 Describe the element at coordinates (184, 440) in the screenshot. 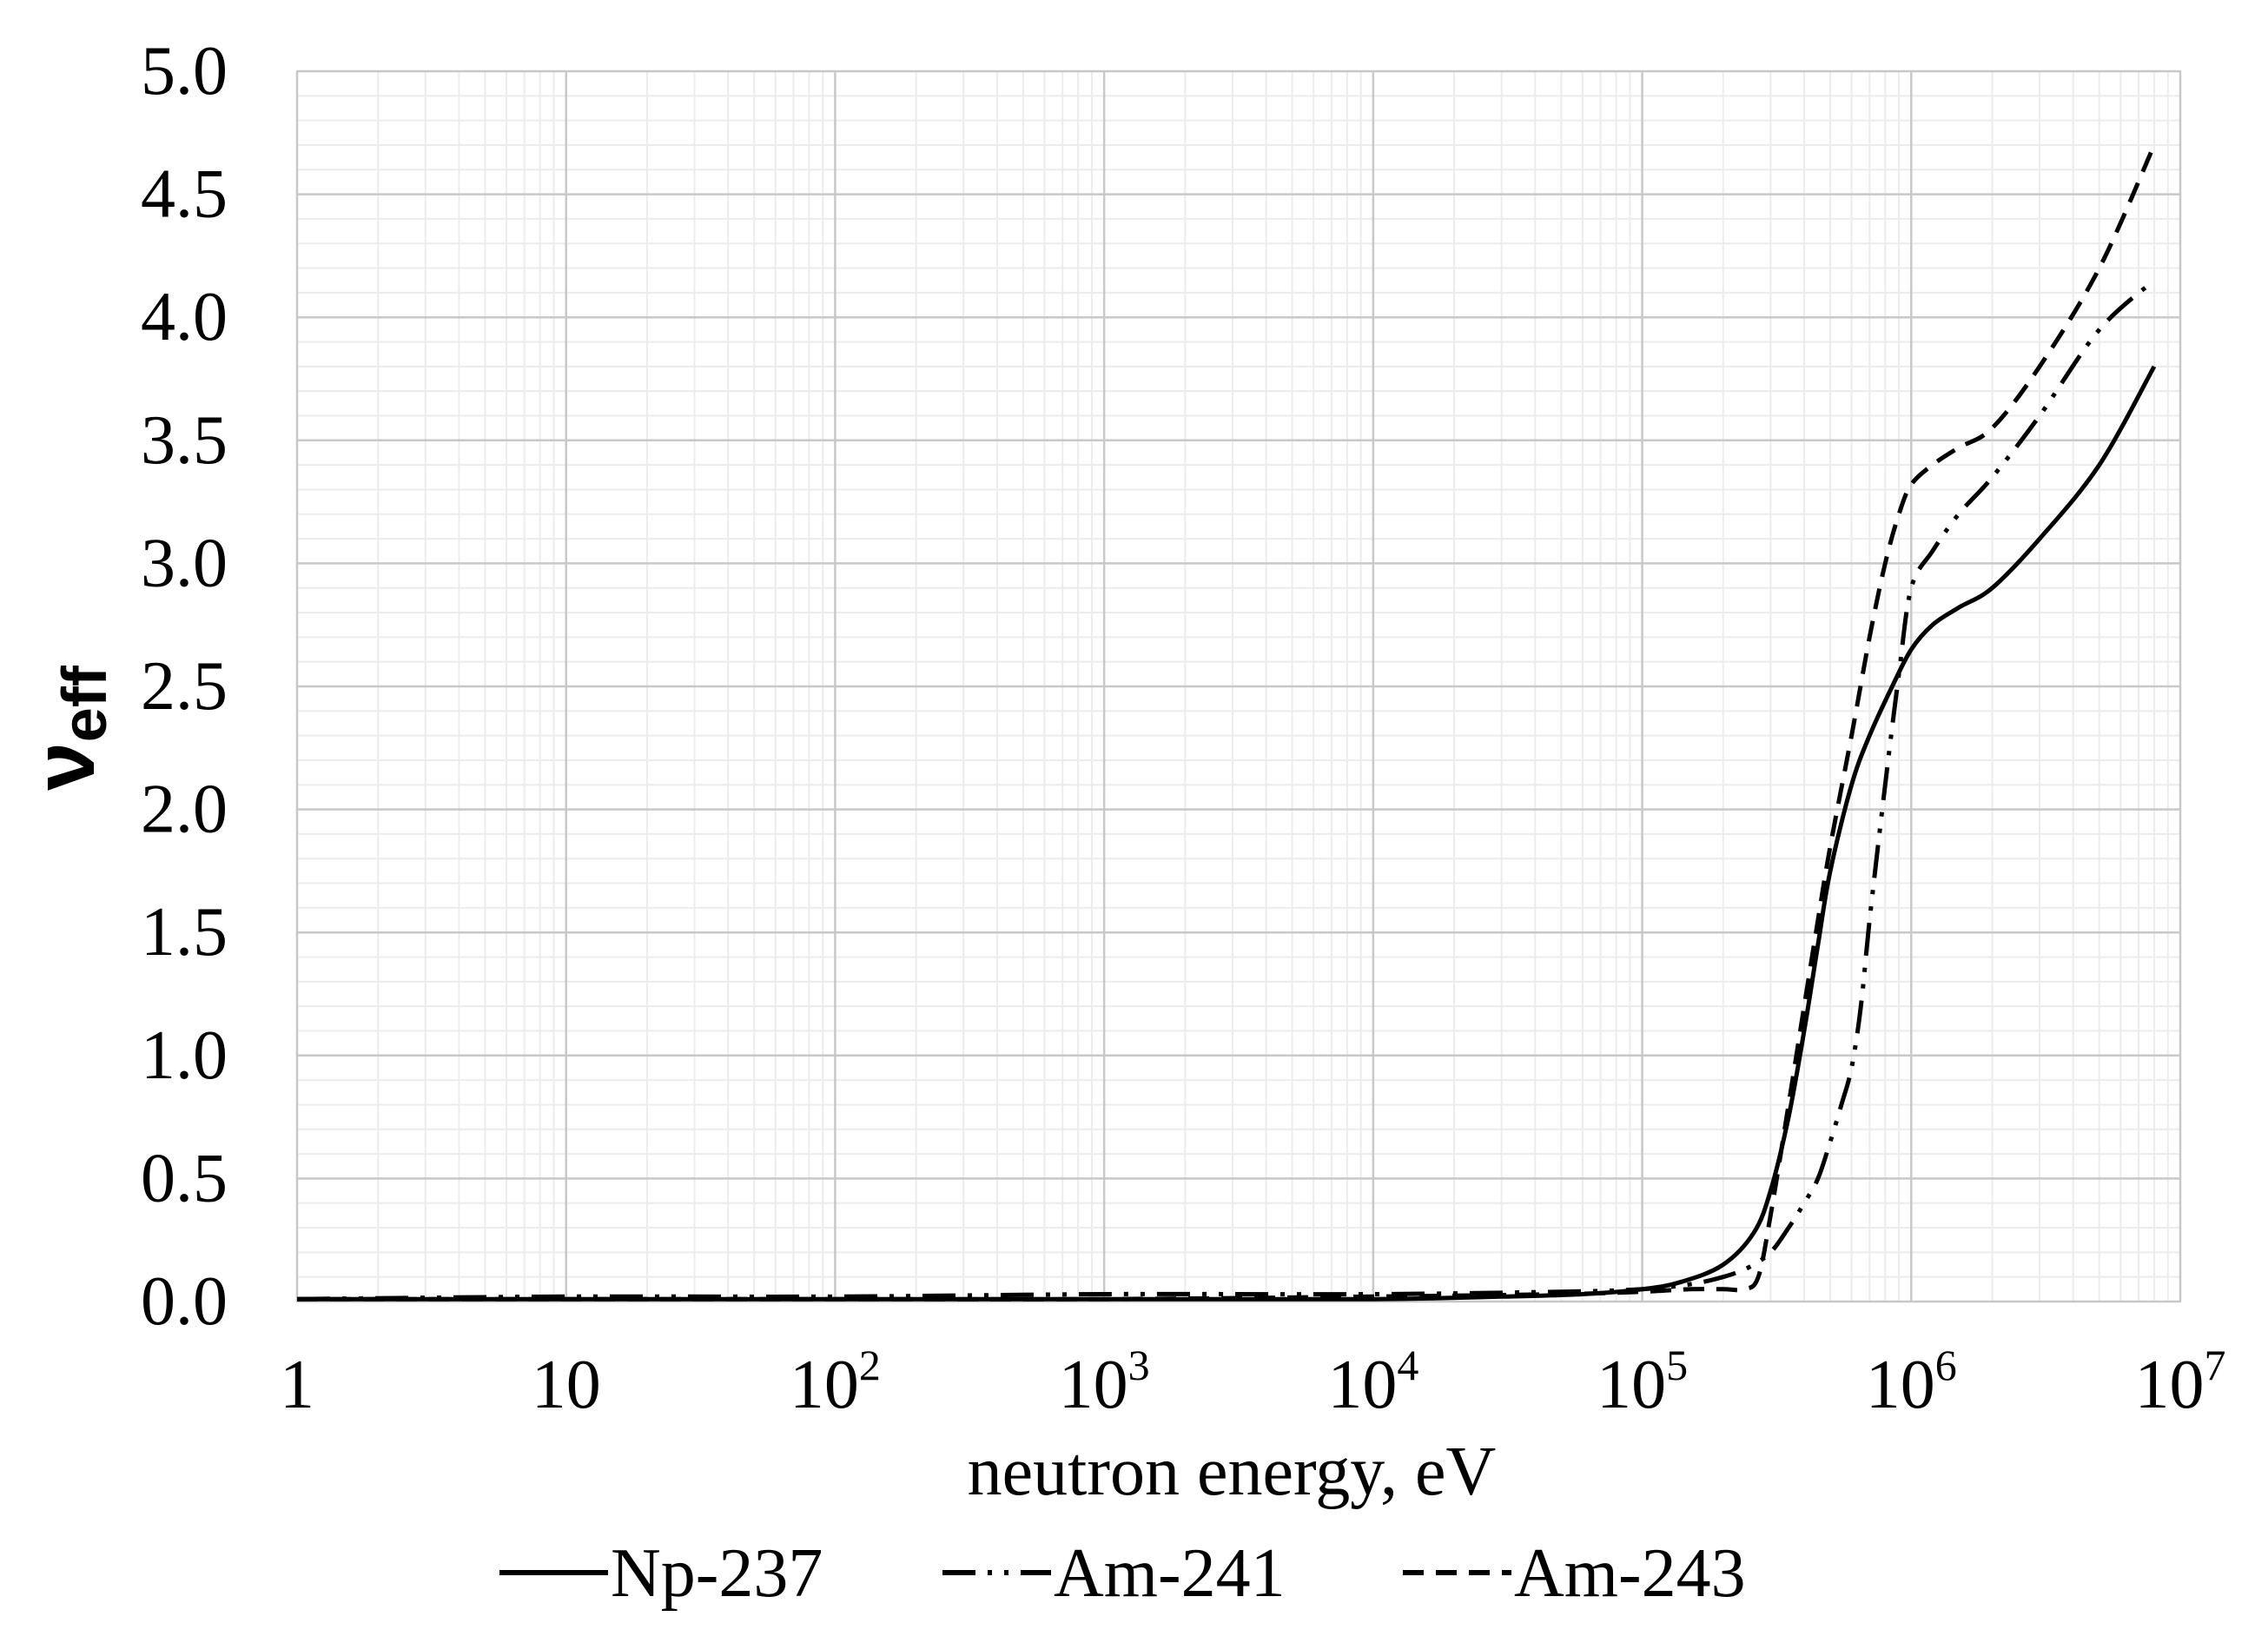

I see `y-tick-label: 3.5` at that location.